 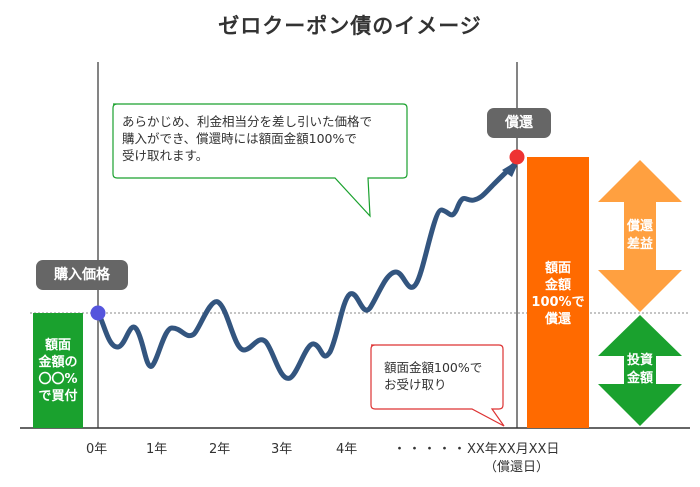 I want to click on redemption-dot, so click(x=517, y=157).